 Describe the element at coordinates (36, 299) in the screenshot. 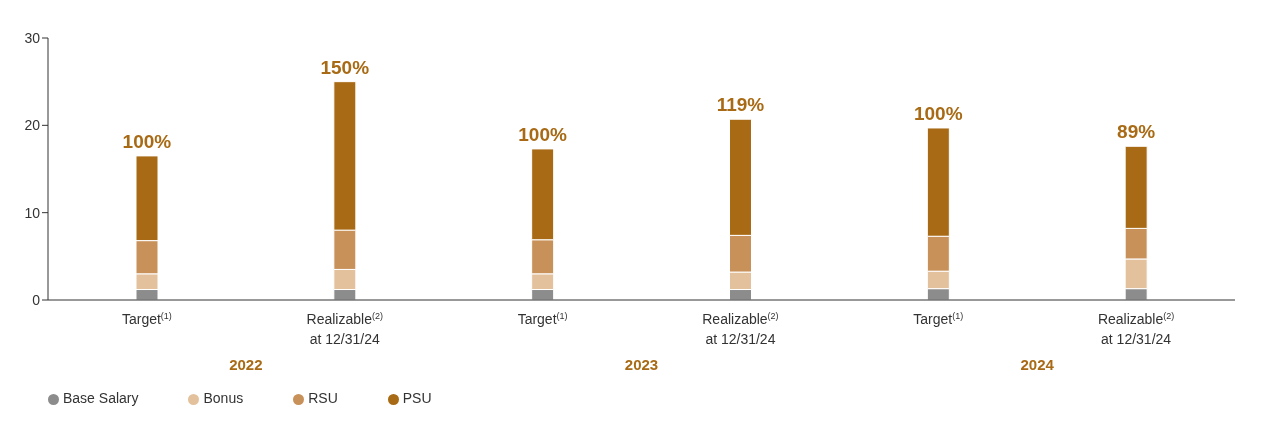

I see `y-tick-label: 0` at that location.